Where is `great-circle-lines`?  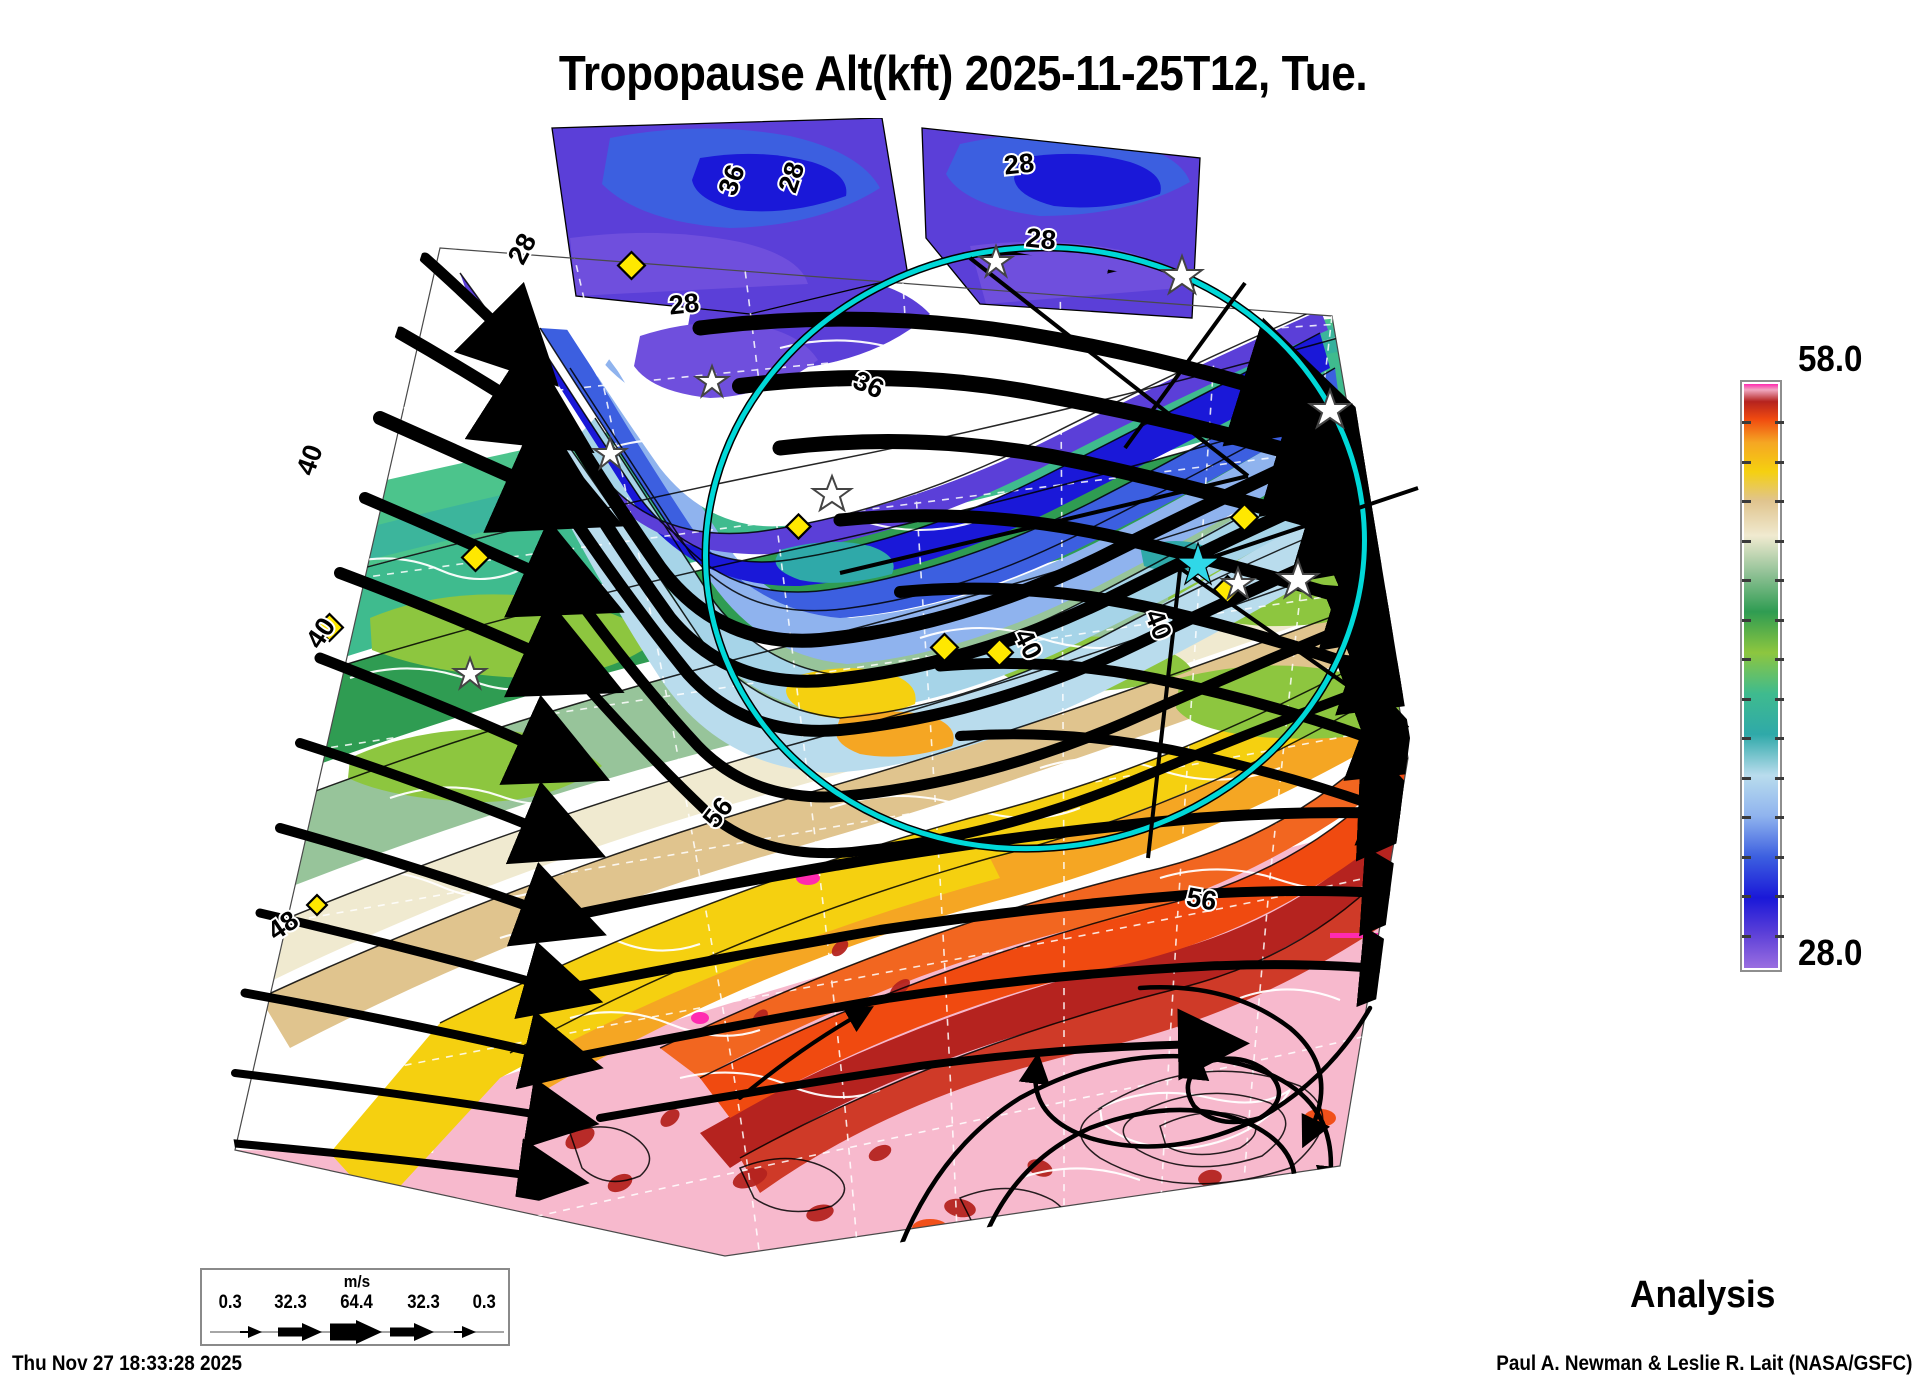 great-circle-lines is located at coordinates (1129, 557).